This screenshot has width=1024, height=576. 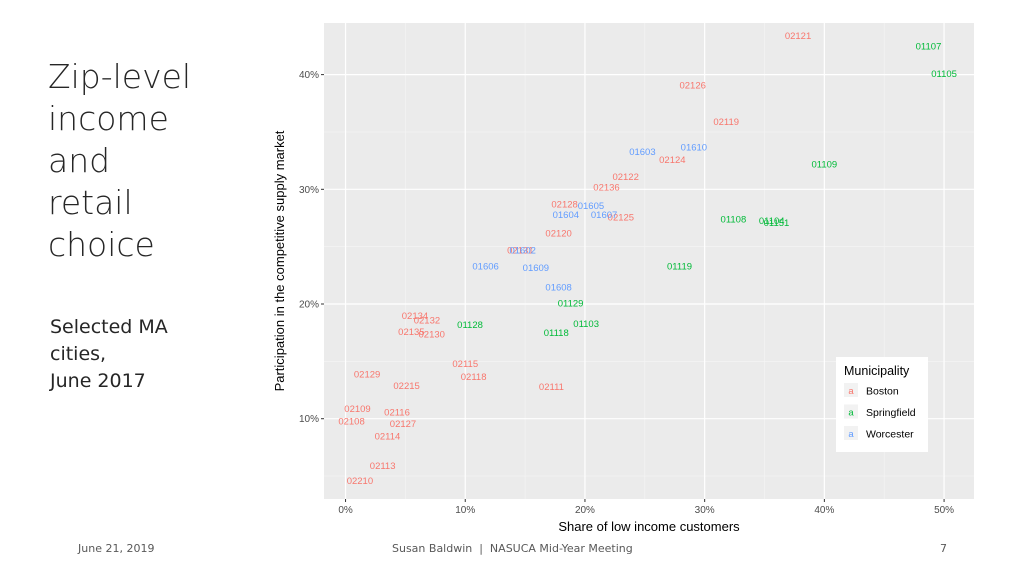 What do you see at coordinates (360, 481) in the screenshot?
I see `data-point: 02210` at bounding box center [360, 481].